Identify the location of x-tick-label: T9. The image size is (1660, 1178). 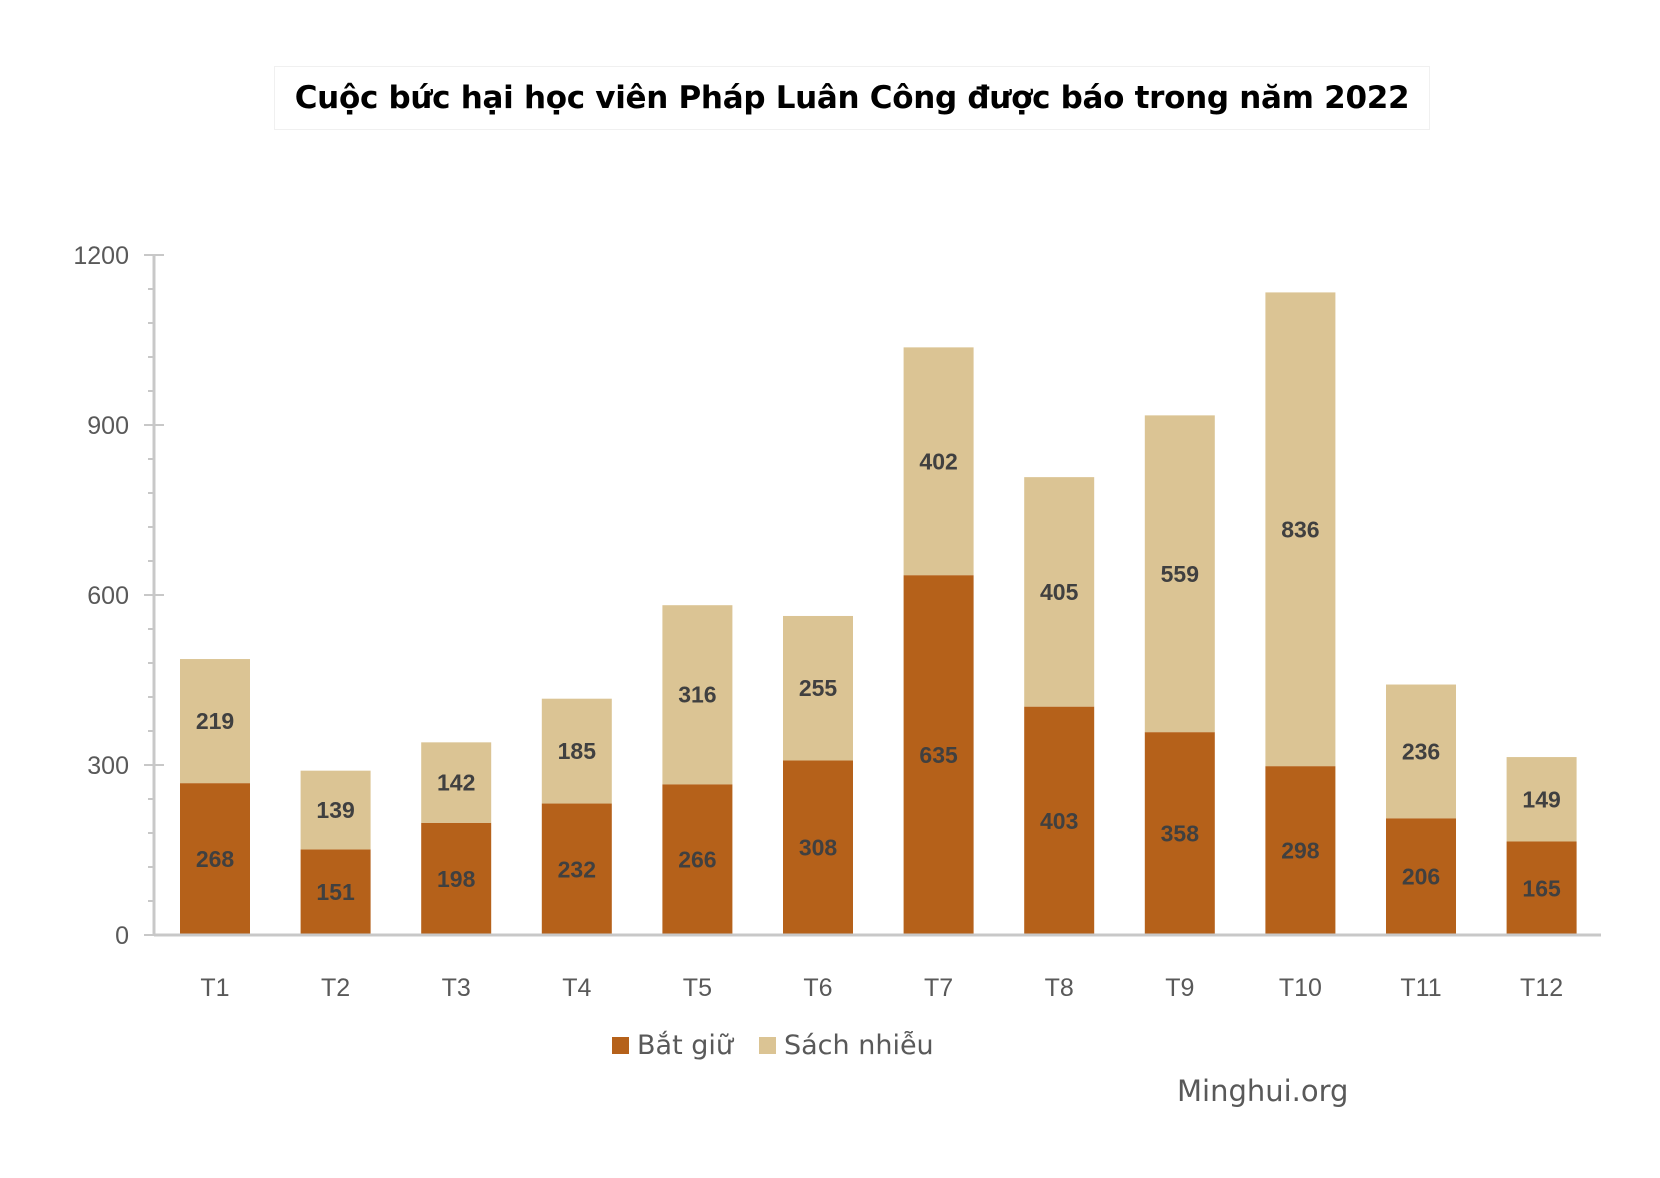
(1179, 988).